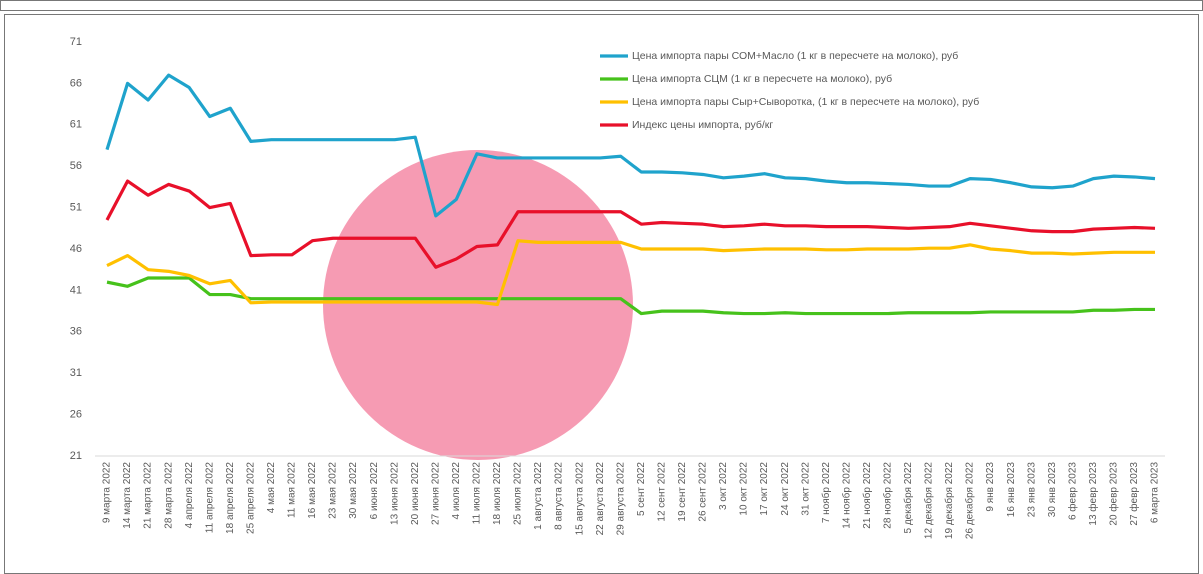  Describe the element at coordinates (538, 496) in the screenshot. I see `x-tick-label: 1 августа 2022` at that location.